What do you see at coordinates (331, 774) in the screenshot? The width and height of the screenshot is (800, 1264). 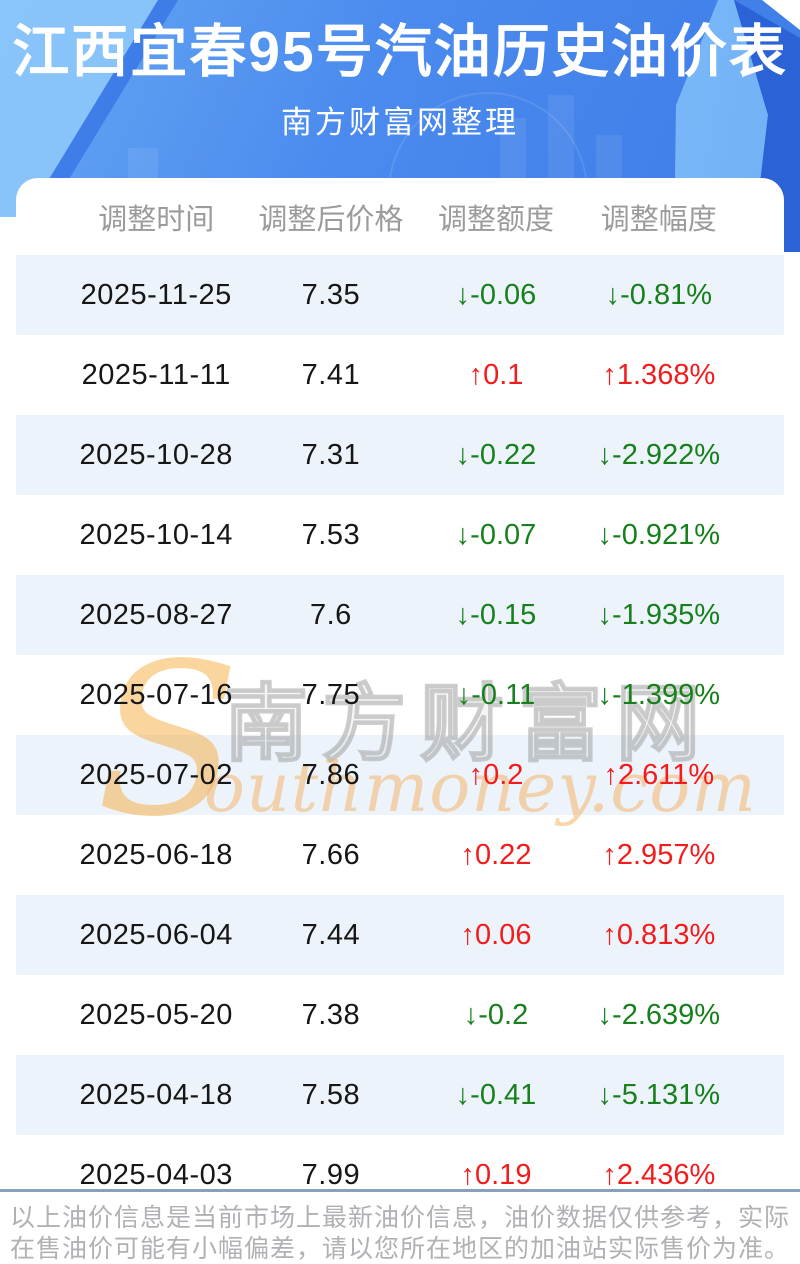 I see `cell-adjusted-price: 7.86` at bounding box center [331, 774].